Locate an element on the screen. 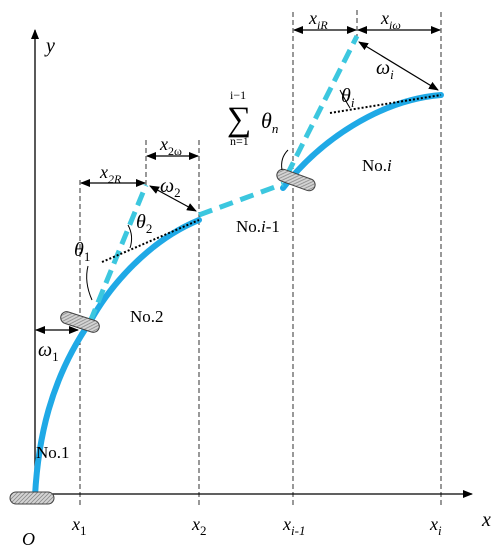 The image size is (504, 550). sum-theta-formula: i−1 ∑ n=1 θn is located at coordinates (252, 118).